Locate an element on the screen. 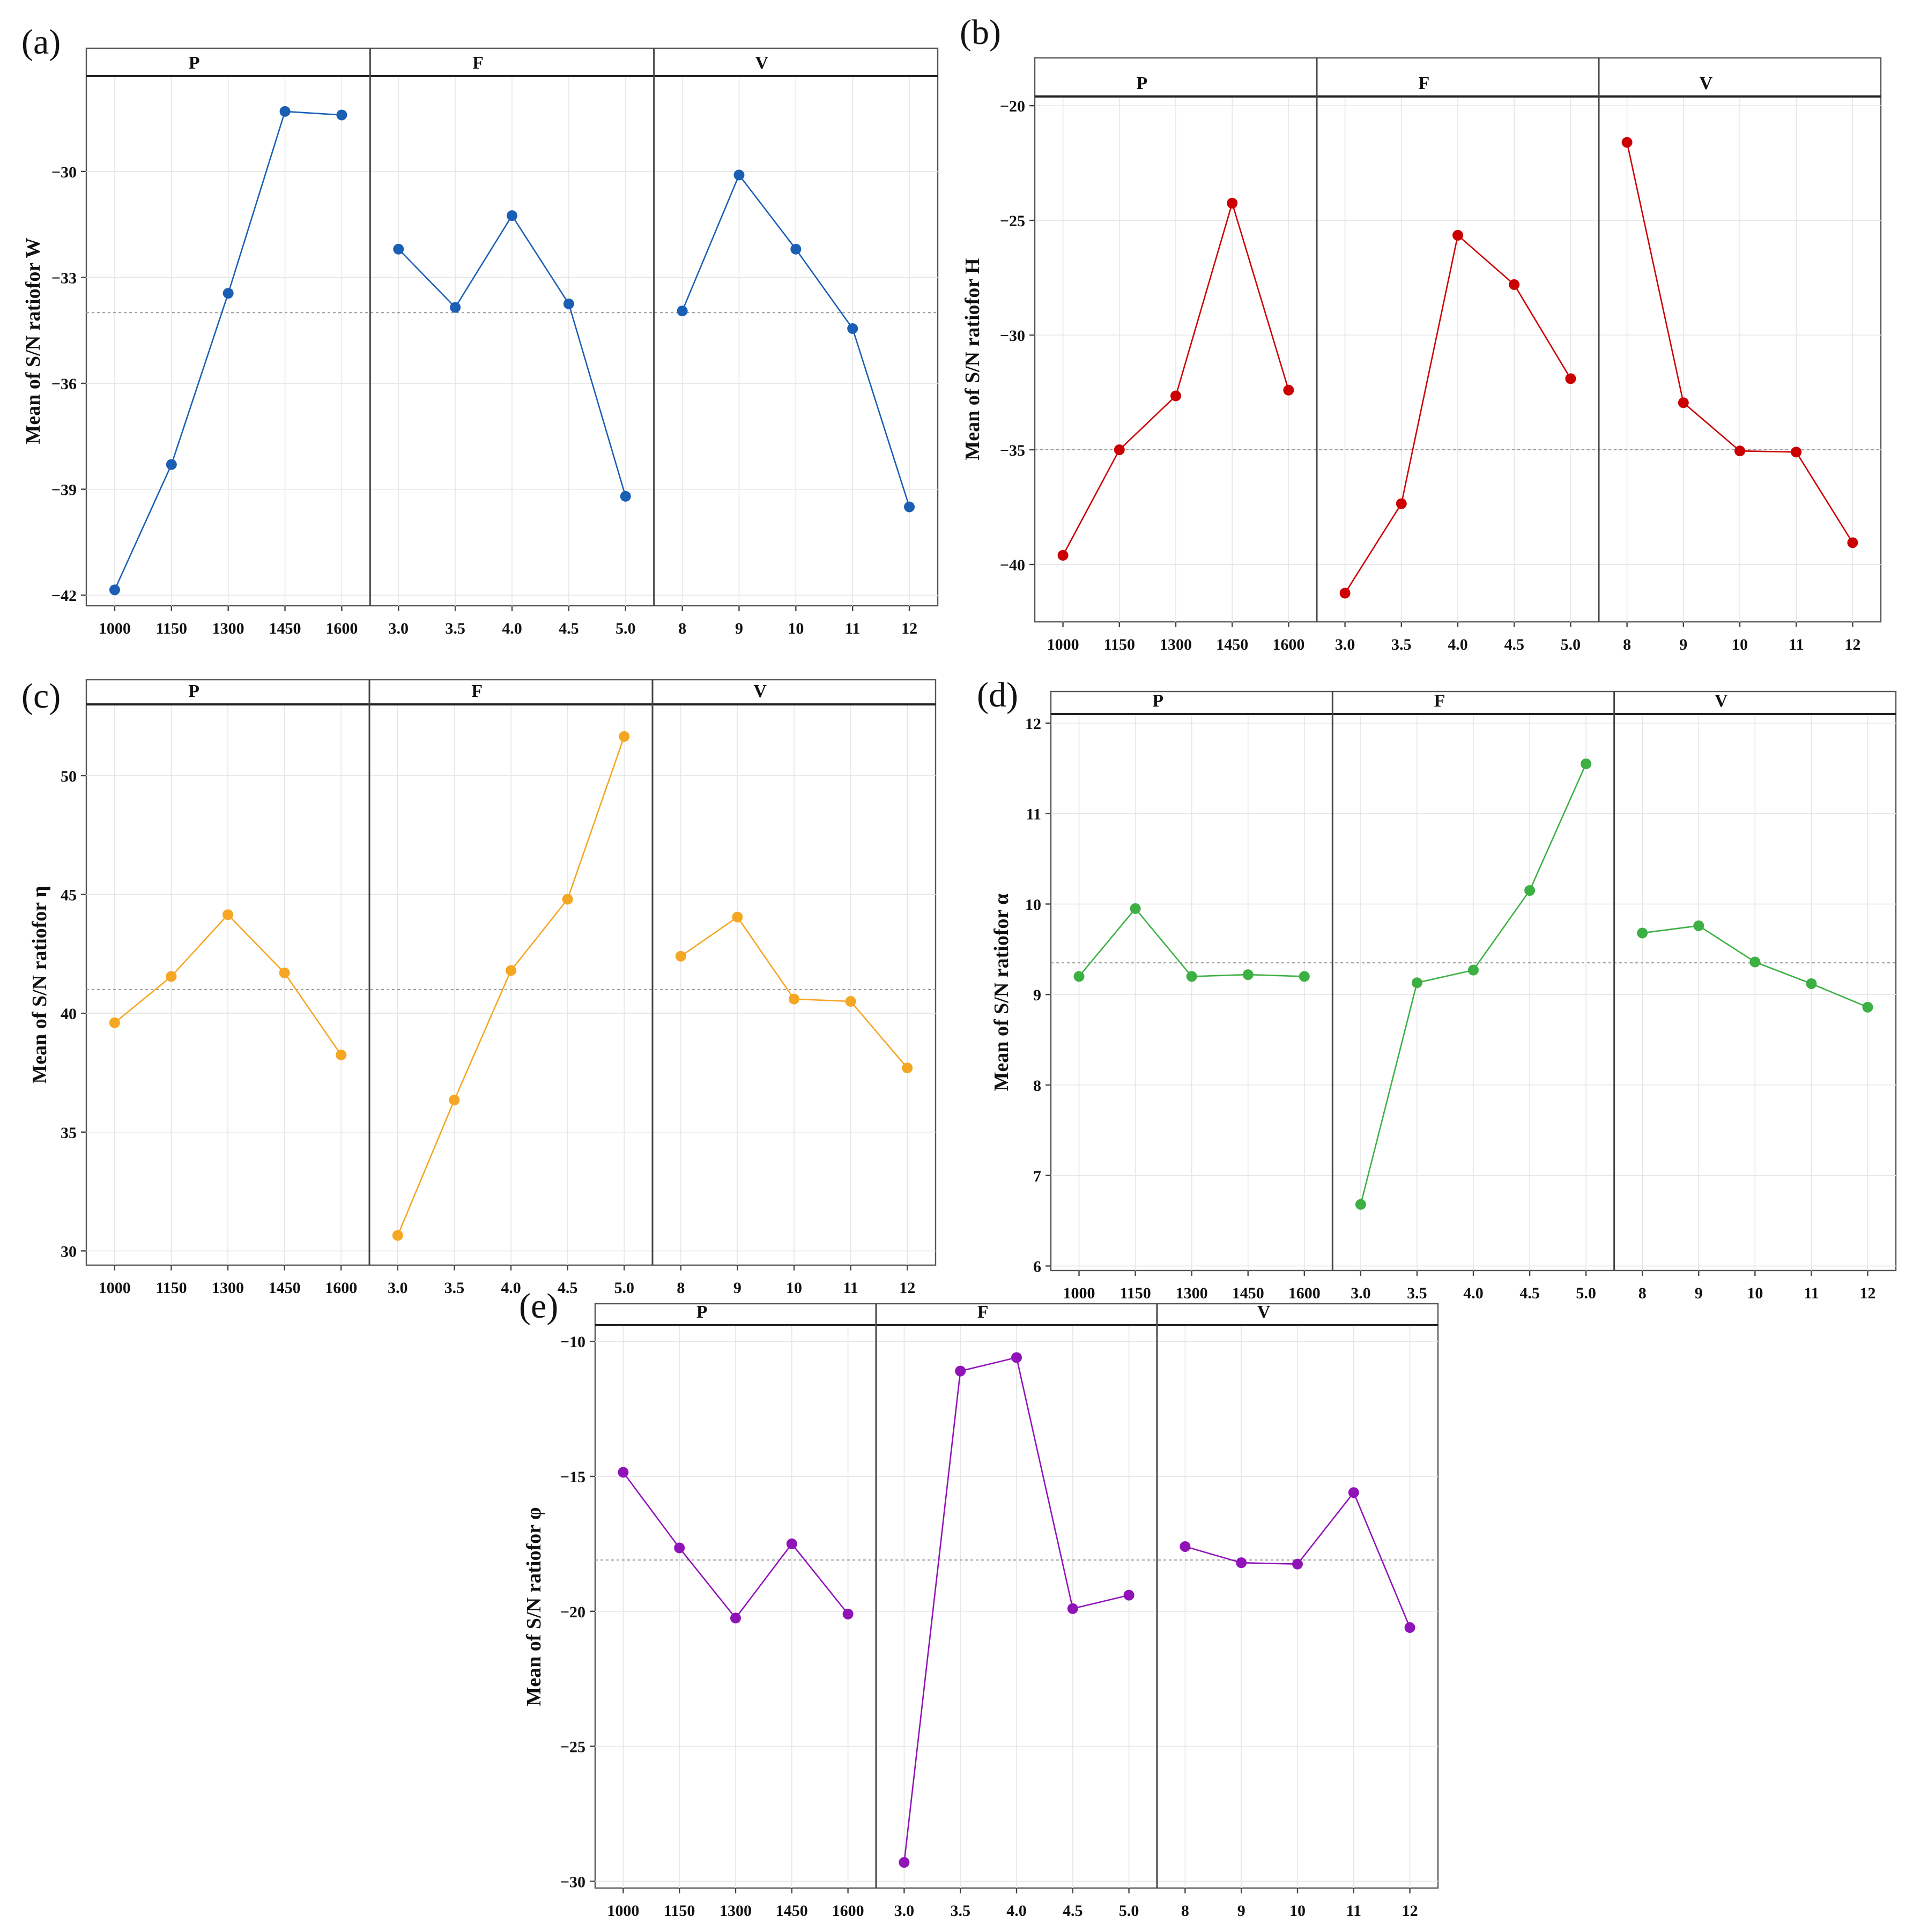 This screenshot has width=1913, height=1932. x-tick-label: 3.5 is located at coordinates (960, 1911).